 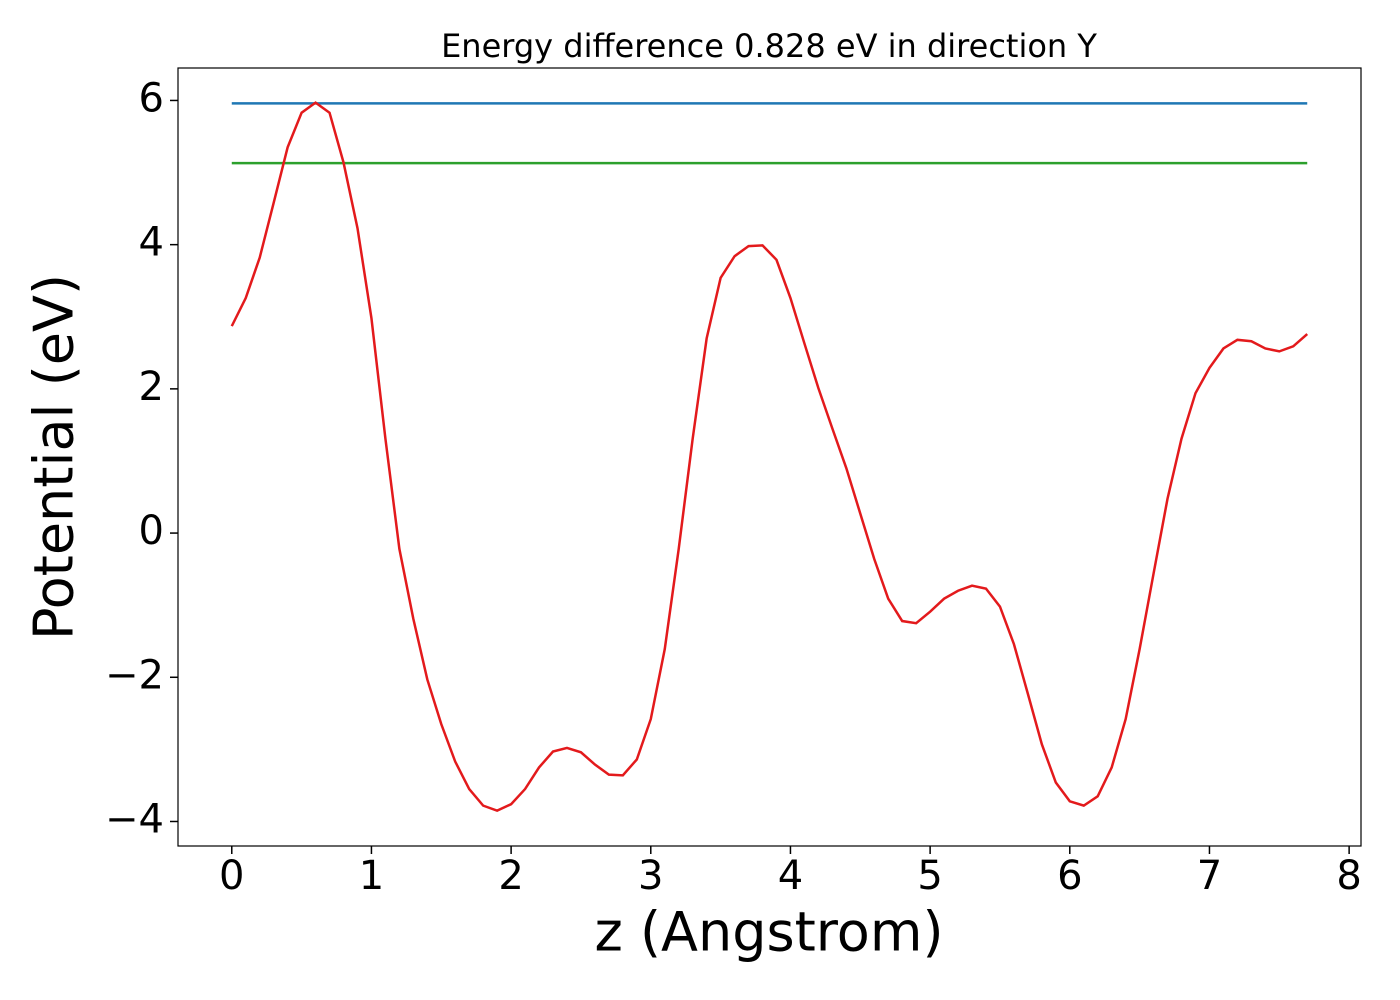 I want to click on x-tick-label: 2, so click(x=510, y=876).